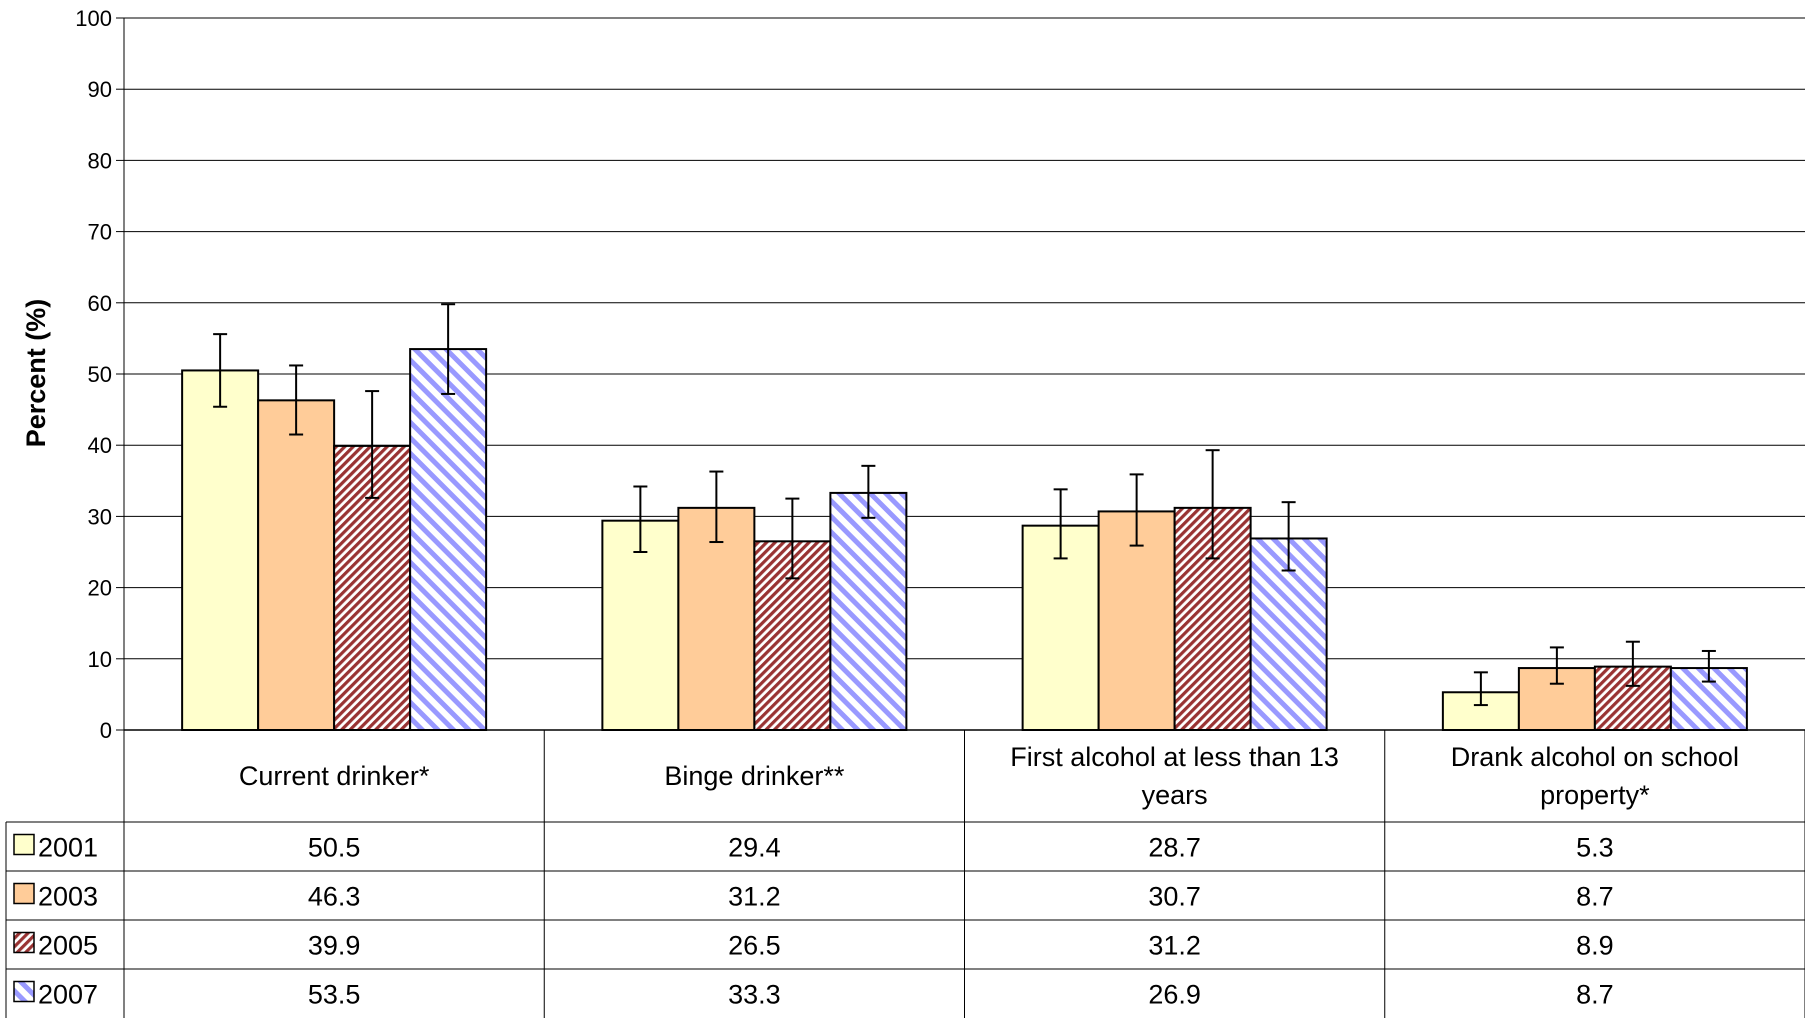  I want to click on table-cell: 53.5, so click(334, 995).